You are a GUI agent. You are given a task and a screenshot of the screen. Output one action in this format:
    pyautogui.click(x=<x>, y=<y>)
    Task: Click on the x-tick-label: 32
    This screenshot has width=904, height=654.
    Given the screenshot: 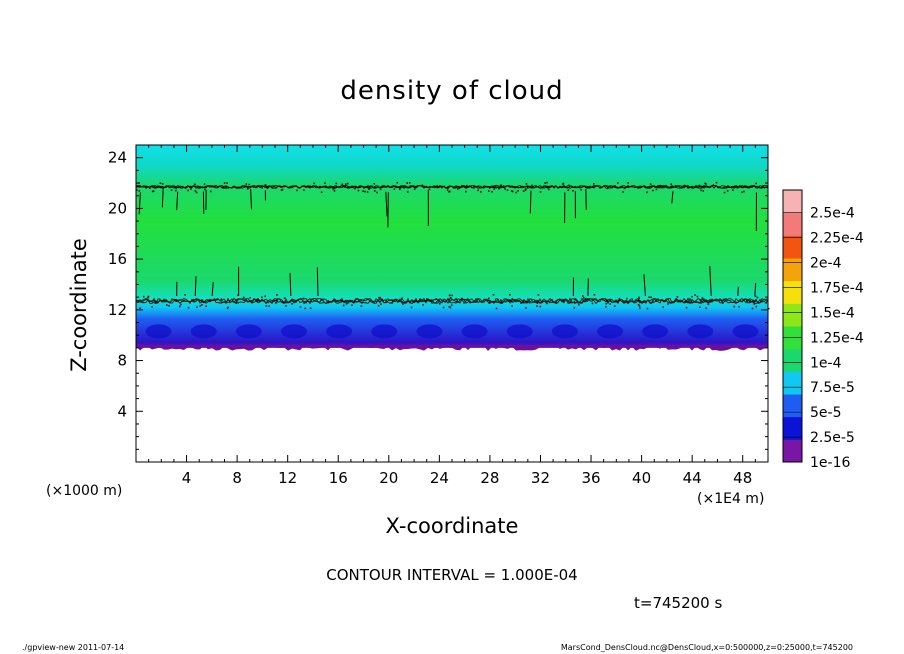 What is the action you would take?
    pyautogui.click(x=540, y=478)
    